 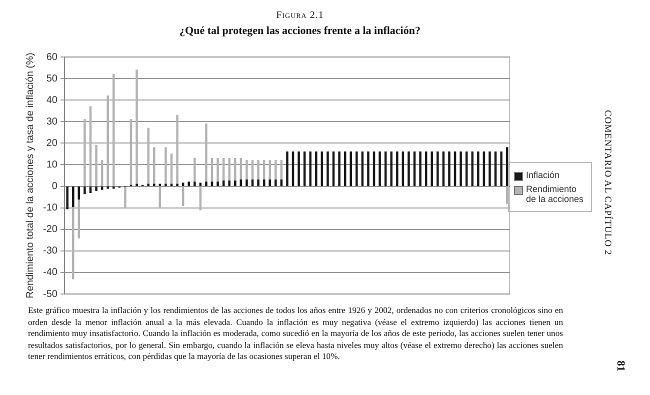 I want to click on text: COMENTARIO AL CAPÍTULO 2, so click(x=607, y=183).